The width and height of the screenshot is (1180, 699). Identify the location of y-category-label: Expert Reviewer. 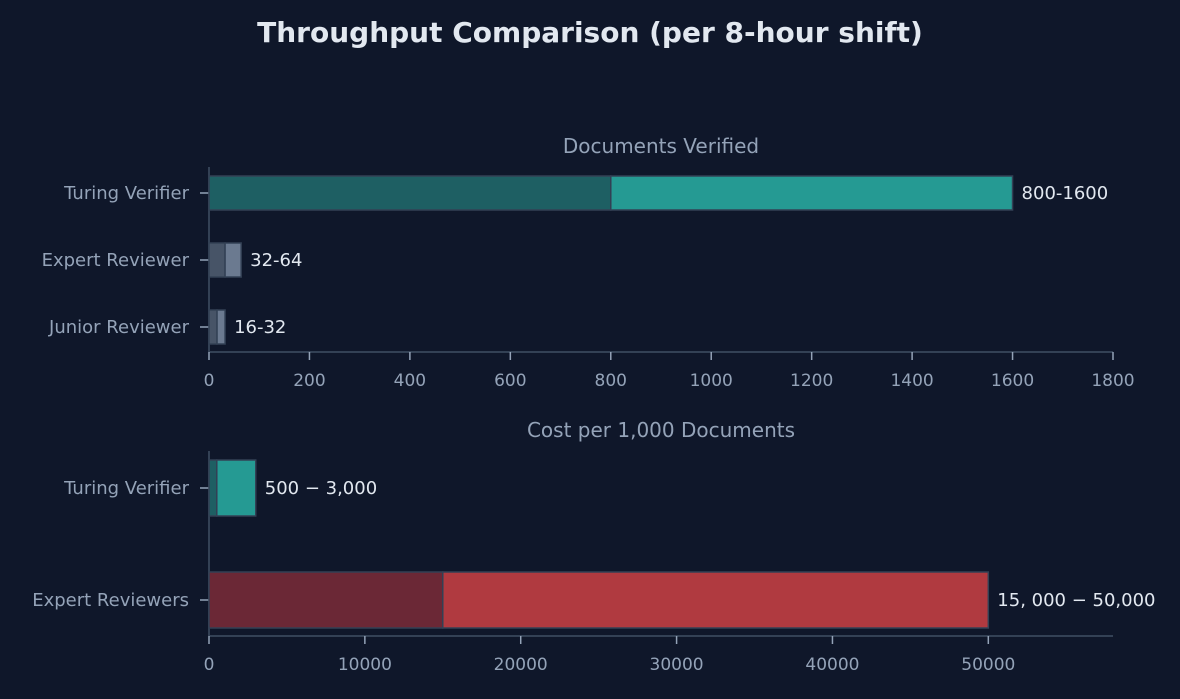
(116, 260).